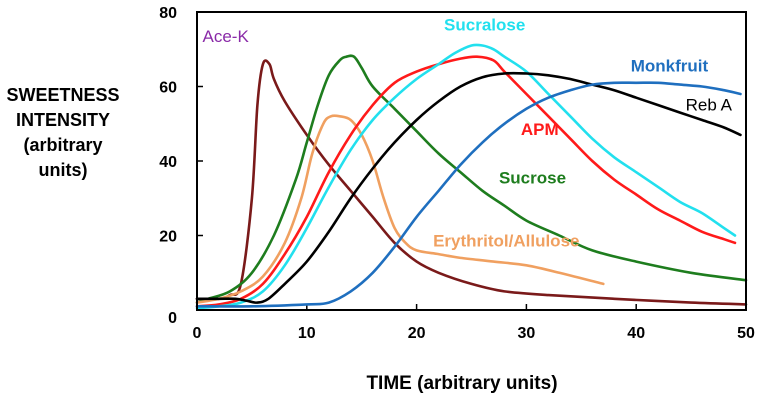  What do you see at coordinates (172, 318) in the screenshot?
I see `y-tick-label: 0` at bounding box center [172, 318].